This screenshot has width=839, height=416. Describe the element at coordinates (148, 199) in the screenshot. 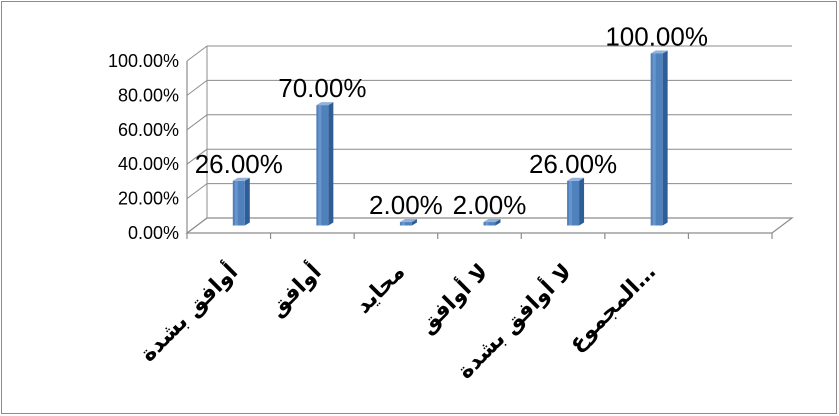

I see `y-tick-label: 20.00%` at that location.